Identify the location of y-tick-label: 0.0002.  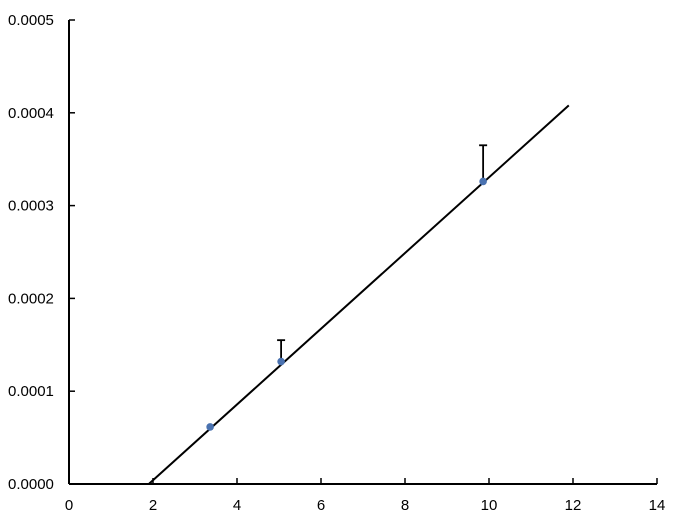
(31, 298).